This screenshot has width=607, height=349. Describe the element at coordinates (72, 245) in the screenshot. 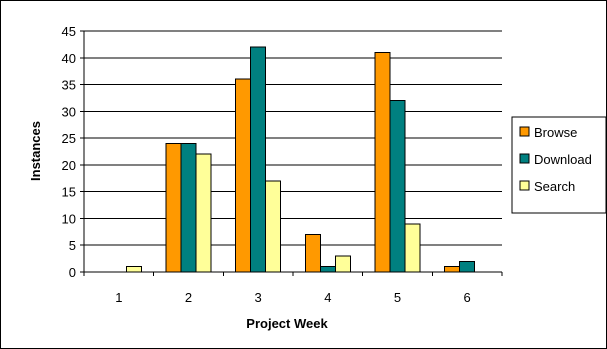

I see `y-tick-label: 5` at that location.